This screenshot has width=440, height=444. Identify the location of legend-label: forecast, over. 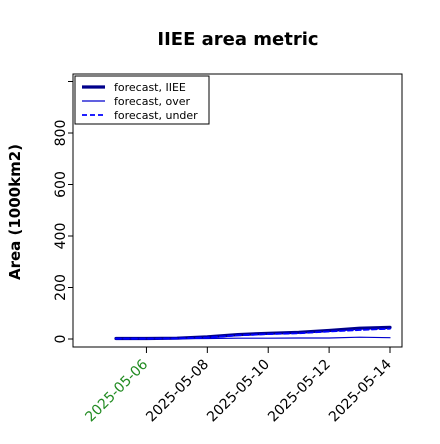
(152, 101).